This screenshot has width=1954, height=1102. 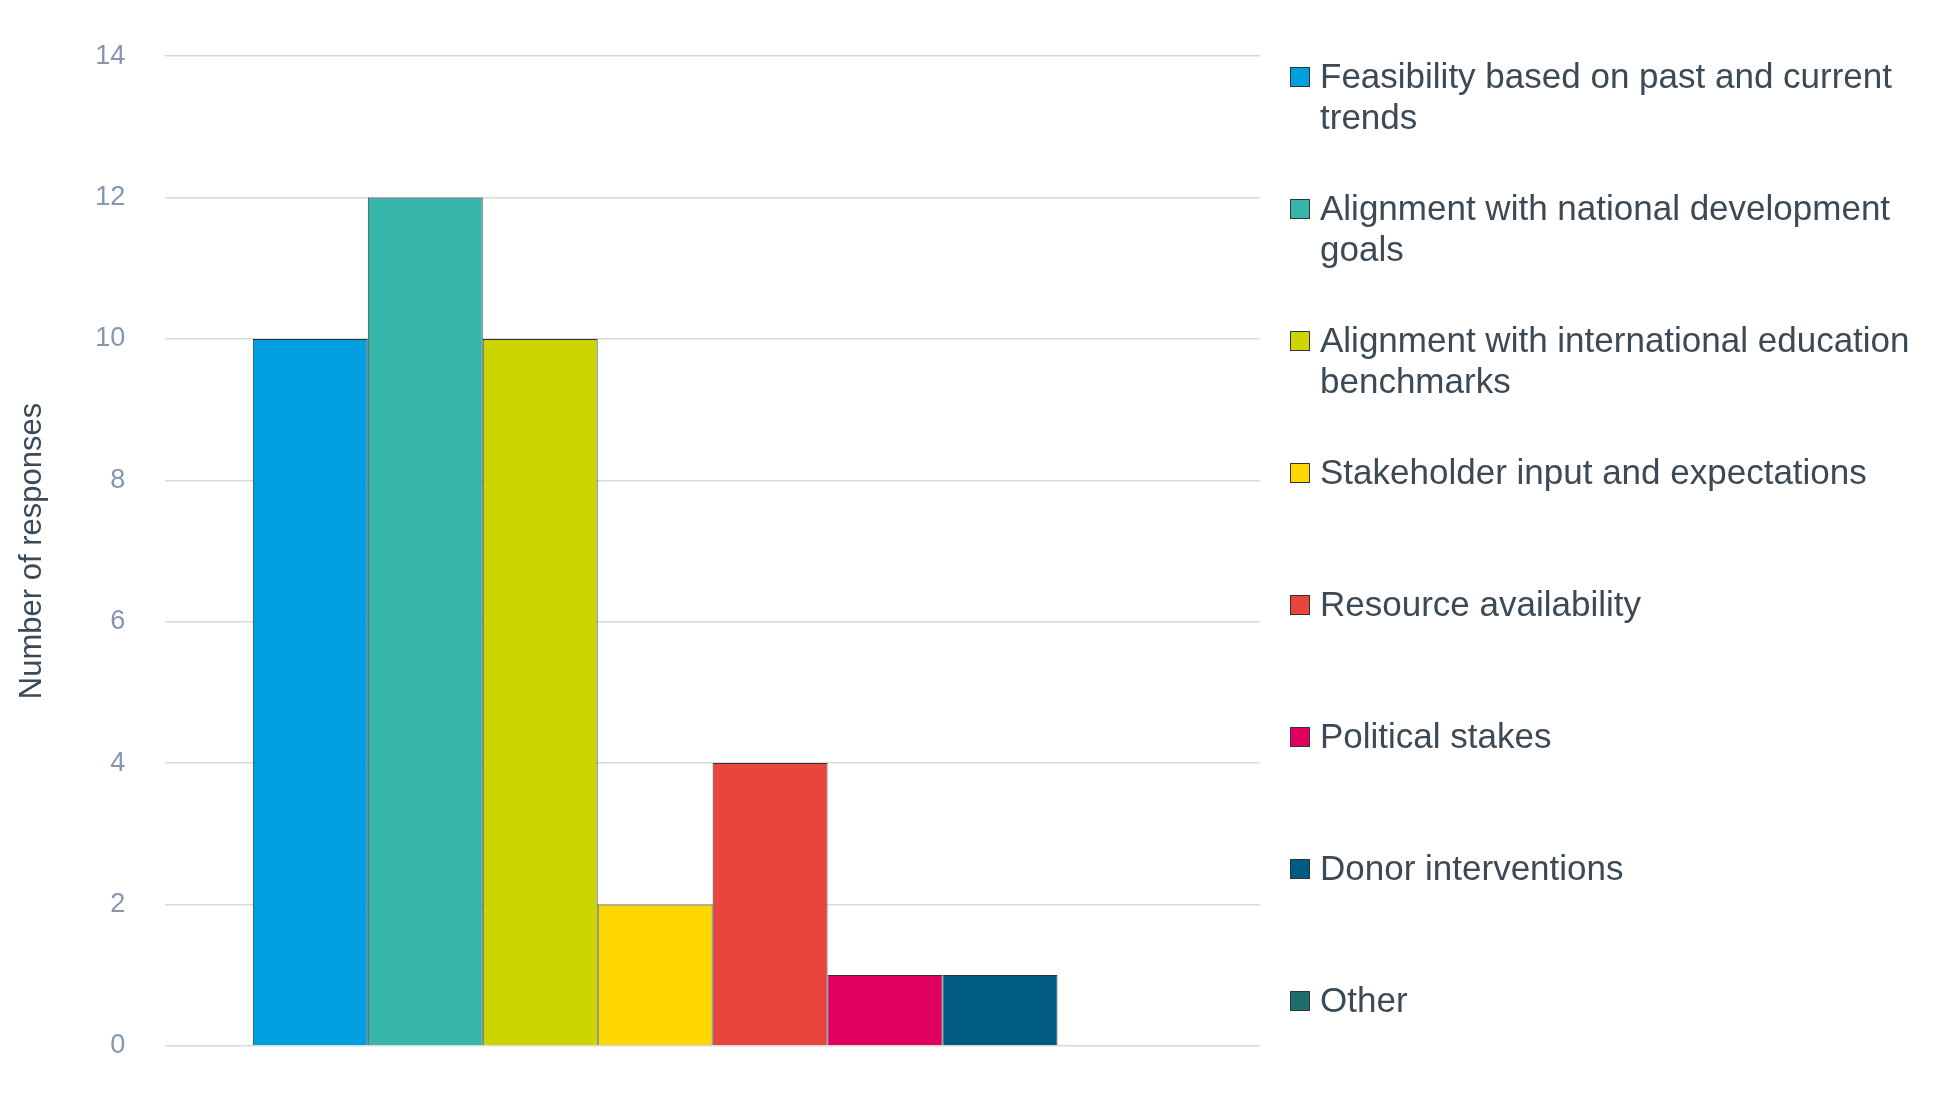 What do you see at coordinates (1472, 867) in the screenshot?
I see `legend-label: Donor interventions` at bounding box center [1472, 867].